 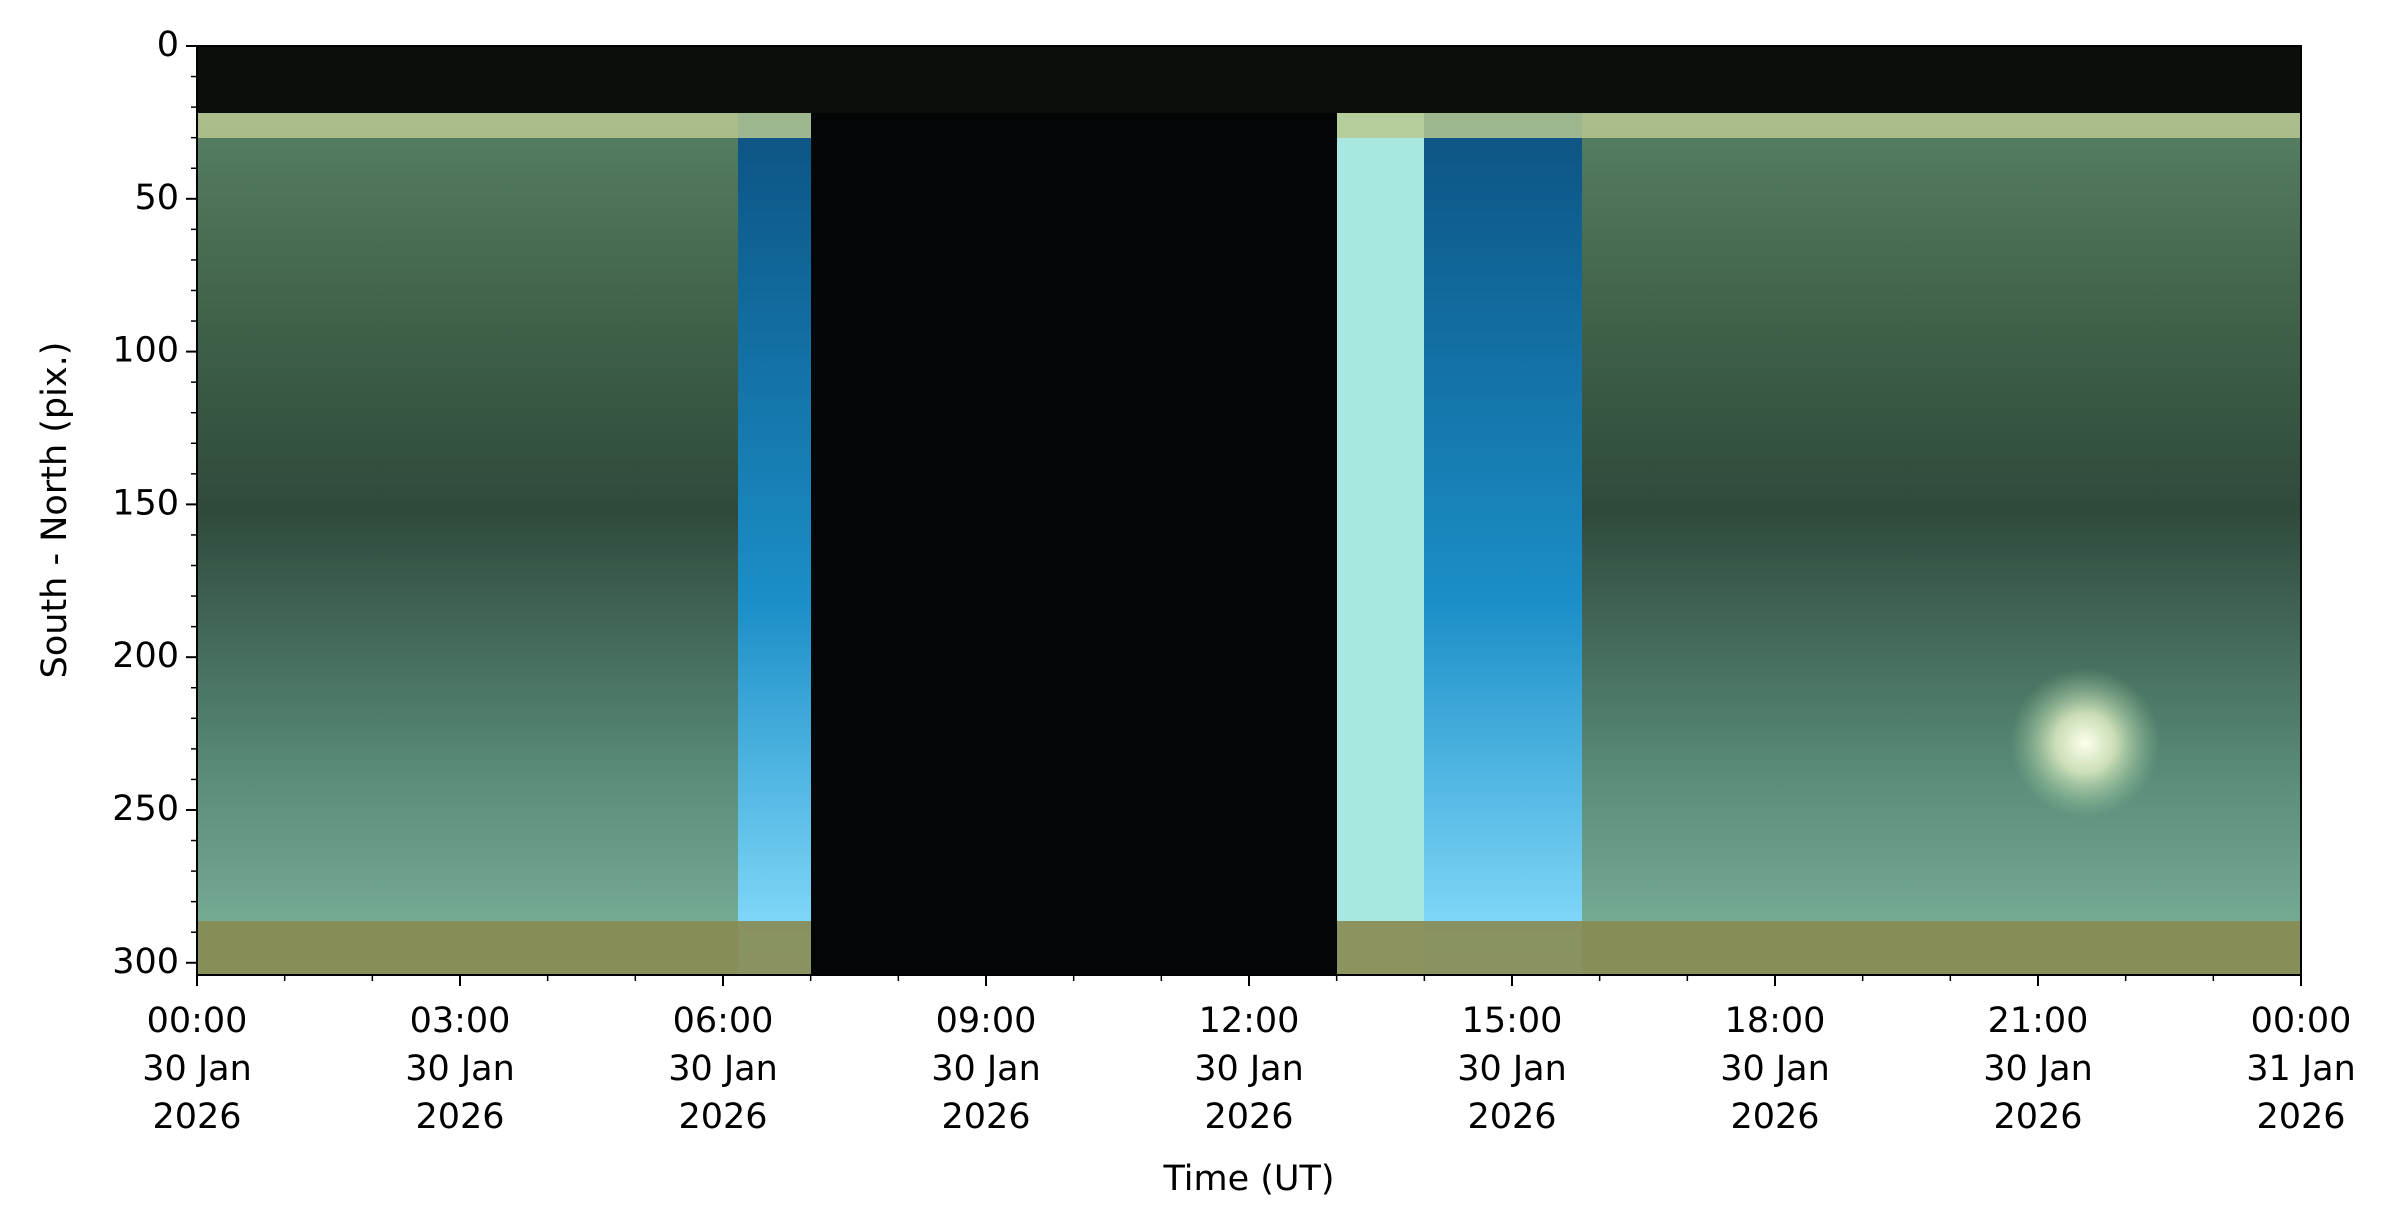 I want to click on y-tick-label: 150, so click(x=145, y=503).